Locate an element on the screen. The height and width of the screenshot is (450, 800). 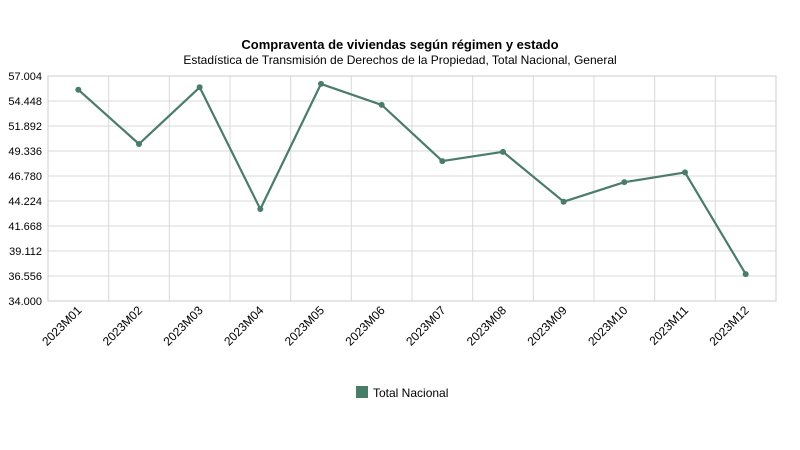
y-tick-label: 49.336 is located at coordinates (25, 152).